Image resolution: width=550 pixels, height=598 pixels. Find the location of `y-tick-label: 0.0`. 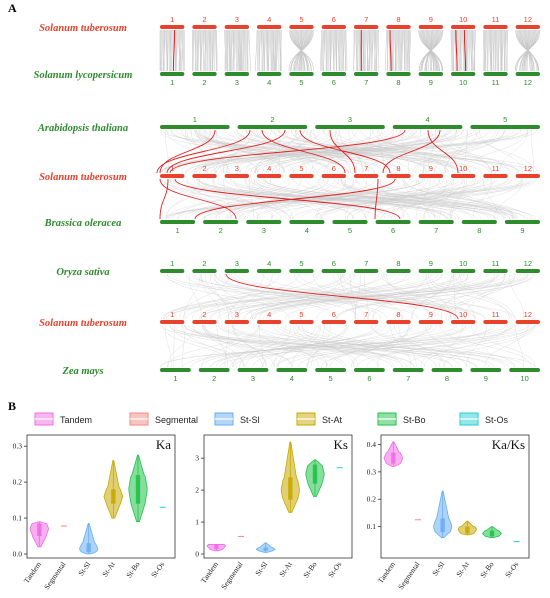

y-tick-label: 0.0 is located at coordinates (18, 554).